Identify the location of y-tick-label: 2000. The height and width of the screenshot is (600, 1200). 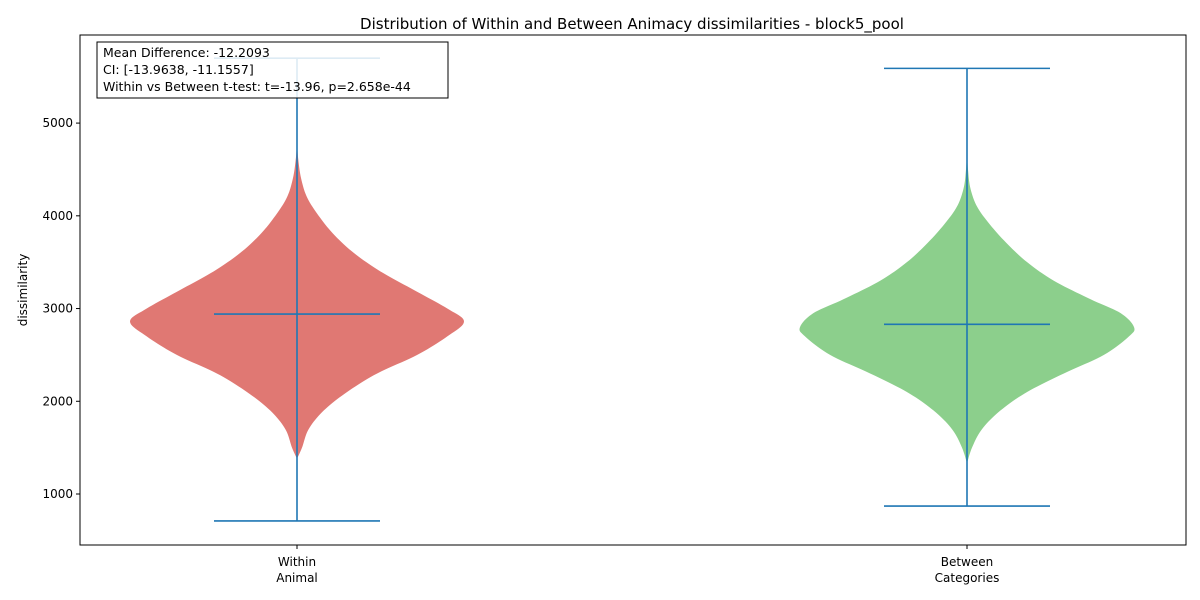
(57, 401).